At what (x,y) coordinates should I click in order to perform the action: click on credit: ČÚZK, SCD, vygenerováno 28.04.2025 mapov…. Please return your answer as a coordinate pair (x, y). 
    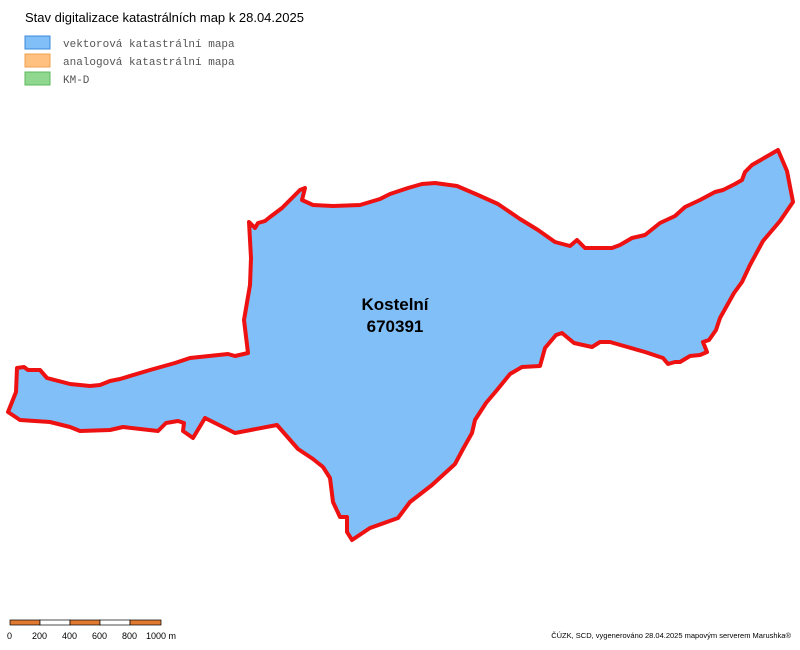
    Looking at the image, I should click on (671, 635).